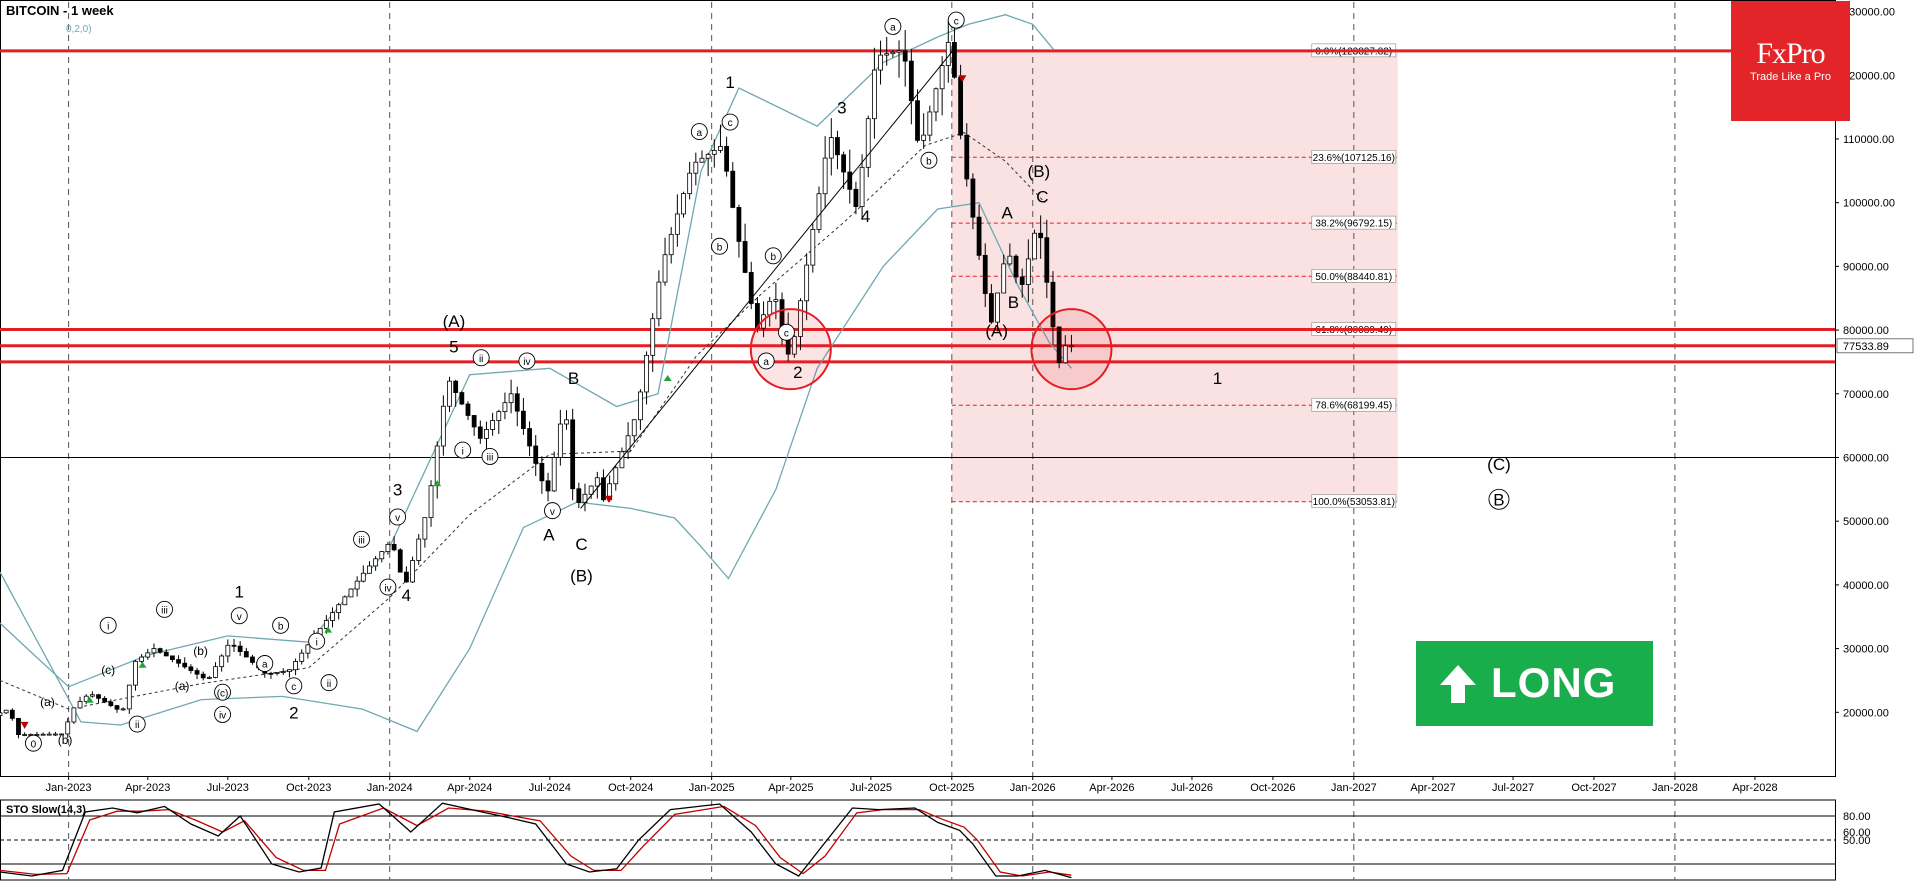  Describe the element at coordinates (1039, 171) in the screenshot. I see `wave-label: (B)` at that location.